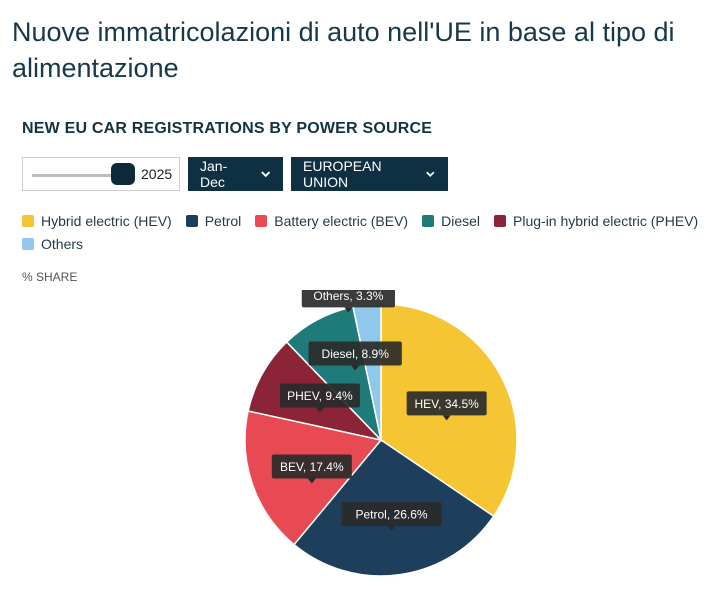 The width and height of the screenshot is (711, 600). I want to click on legend-item-petrol: Petrol, so click(213, 221).